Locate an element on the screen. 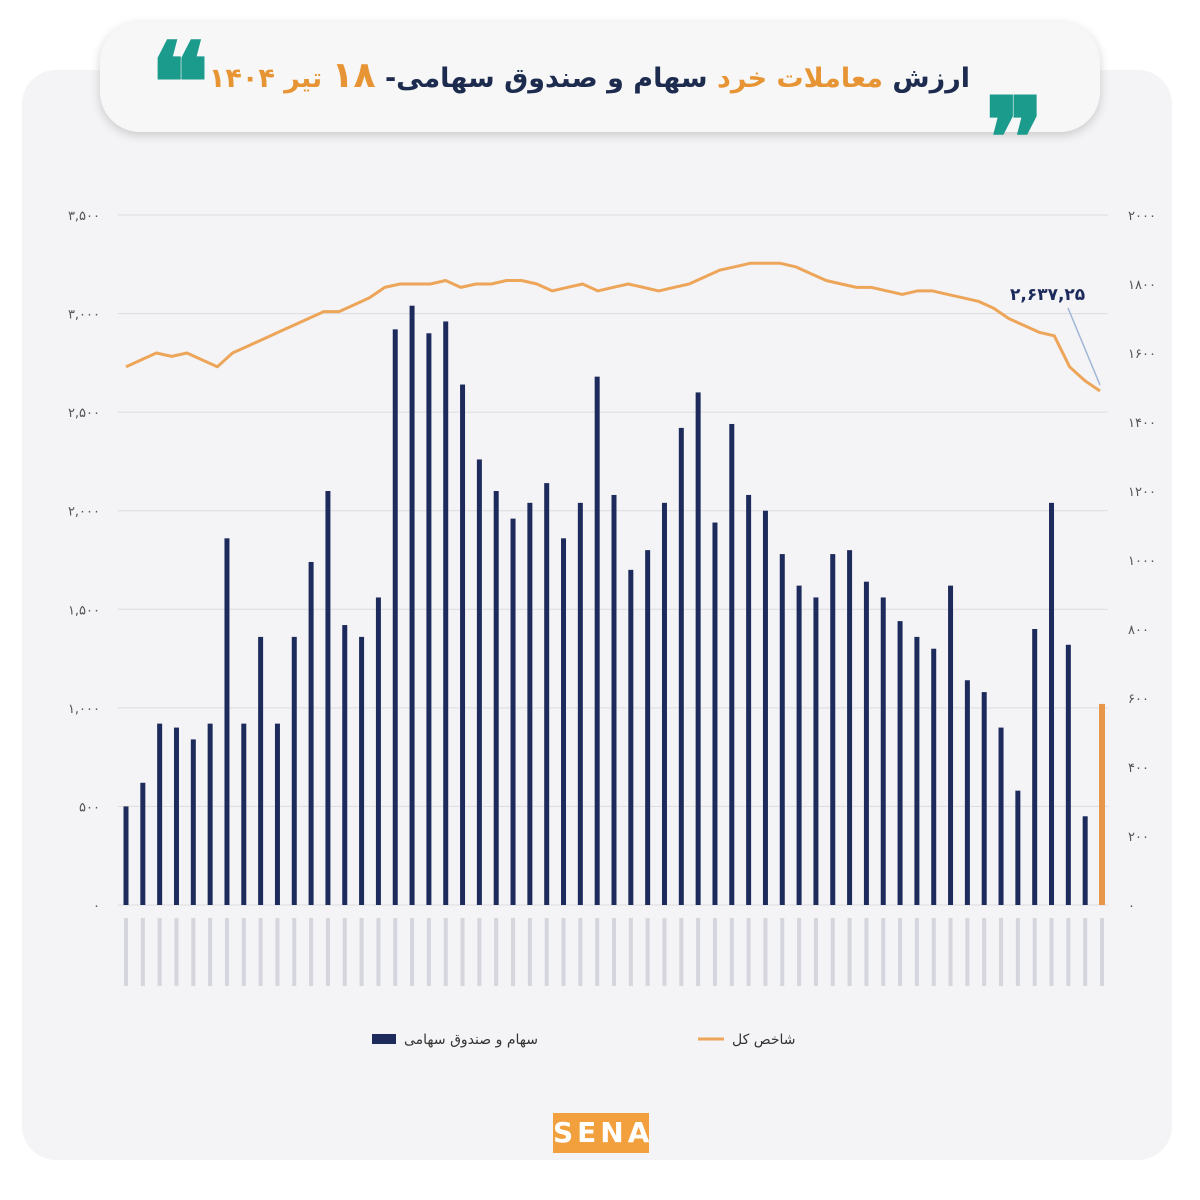  last-value-label: ۲,۶۳۷,۲۵ is located at coordinates (1047, 295).